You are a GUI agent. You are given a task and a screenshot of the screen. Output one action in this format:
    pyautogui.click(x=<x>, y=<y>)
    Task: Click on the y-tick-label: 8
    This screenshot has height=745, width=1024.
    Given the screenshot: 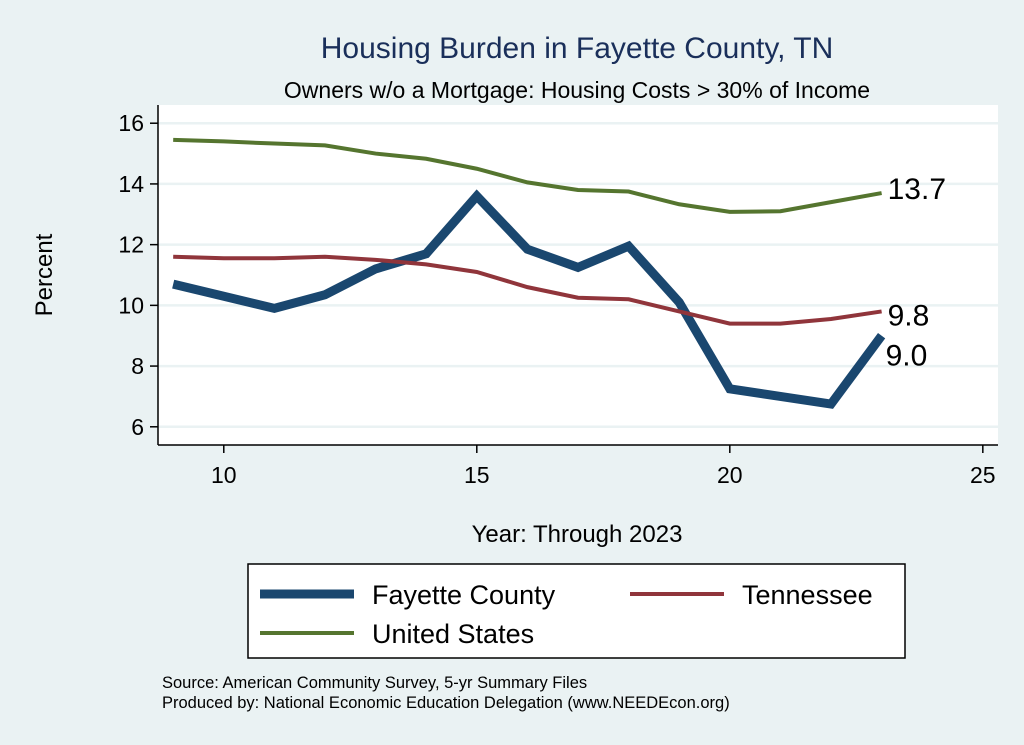 What is the action you would take?
    pyautogui.click(x=137, y=366)
    